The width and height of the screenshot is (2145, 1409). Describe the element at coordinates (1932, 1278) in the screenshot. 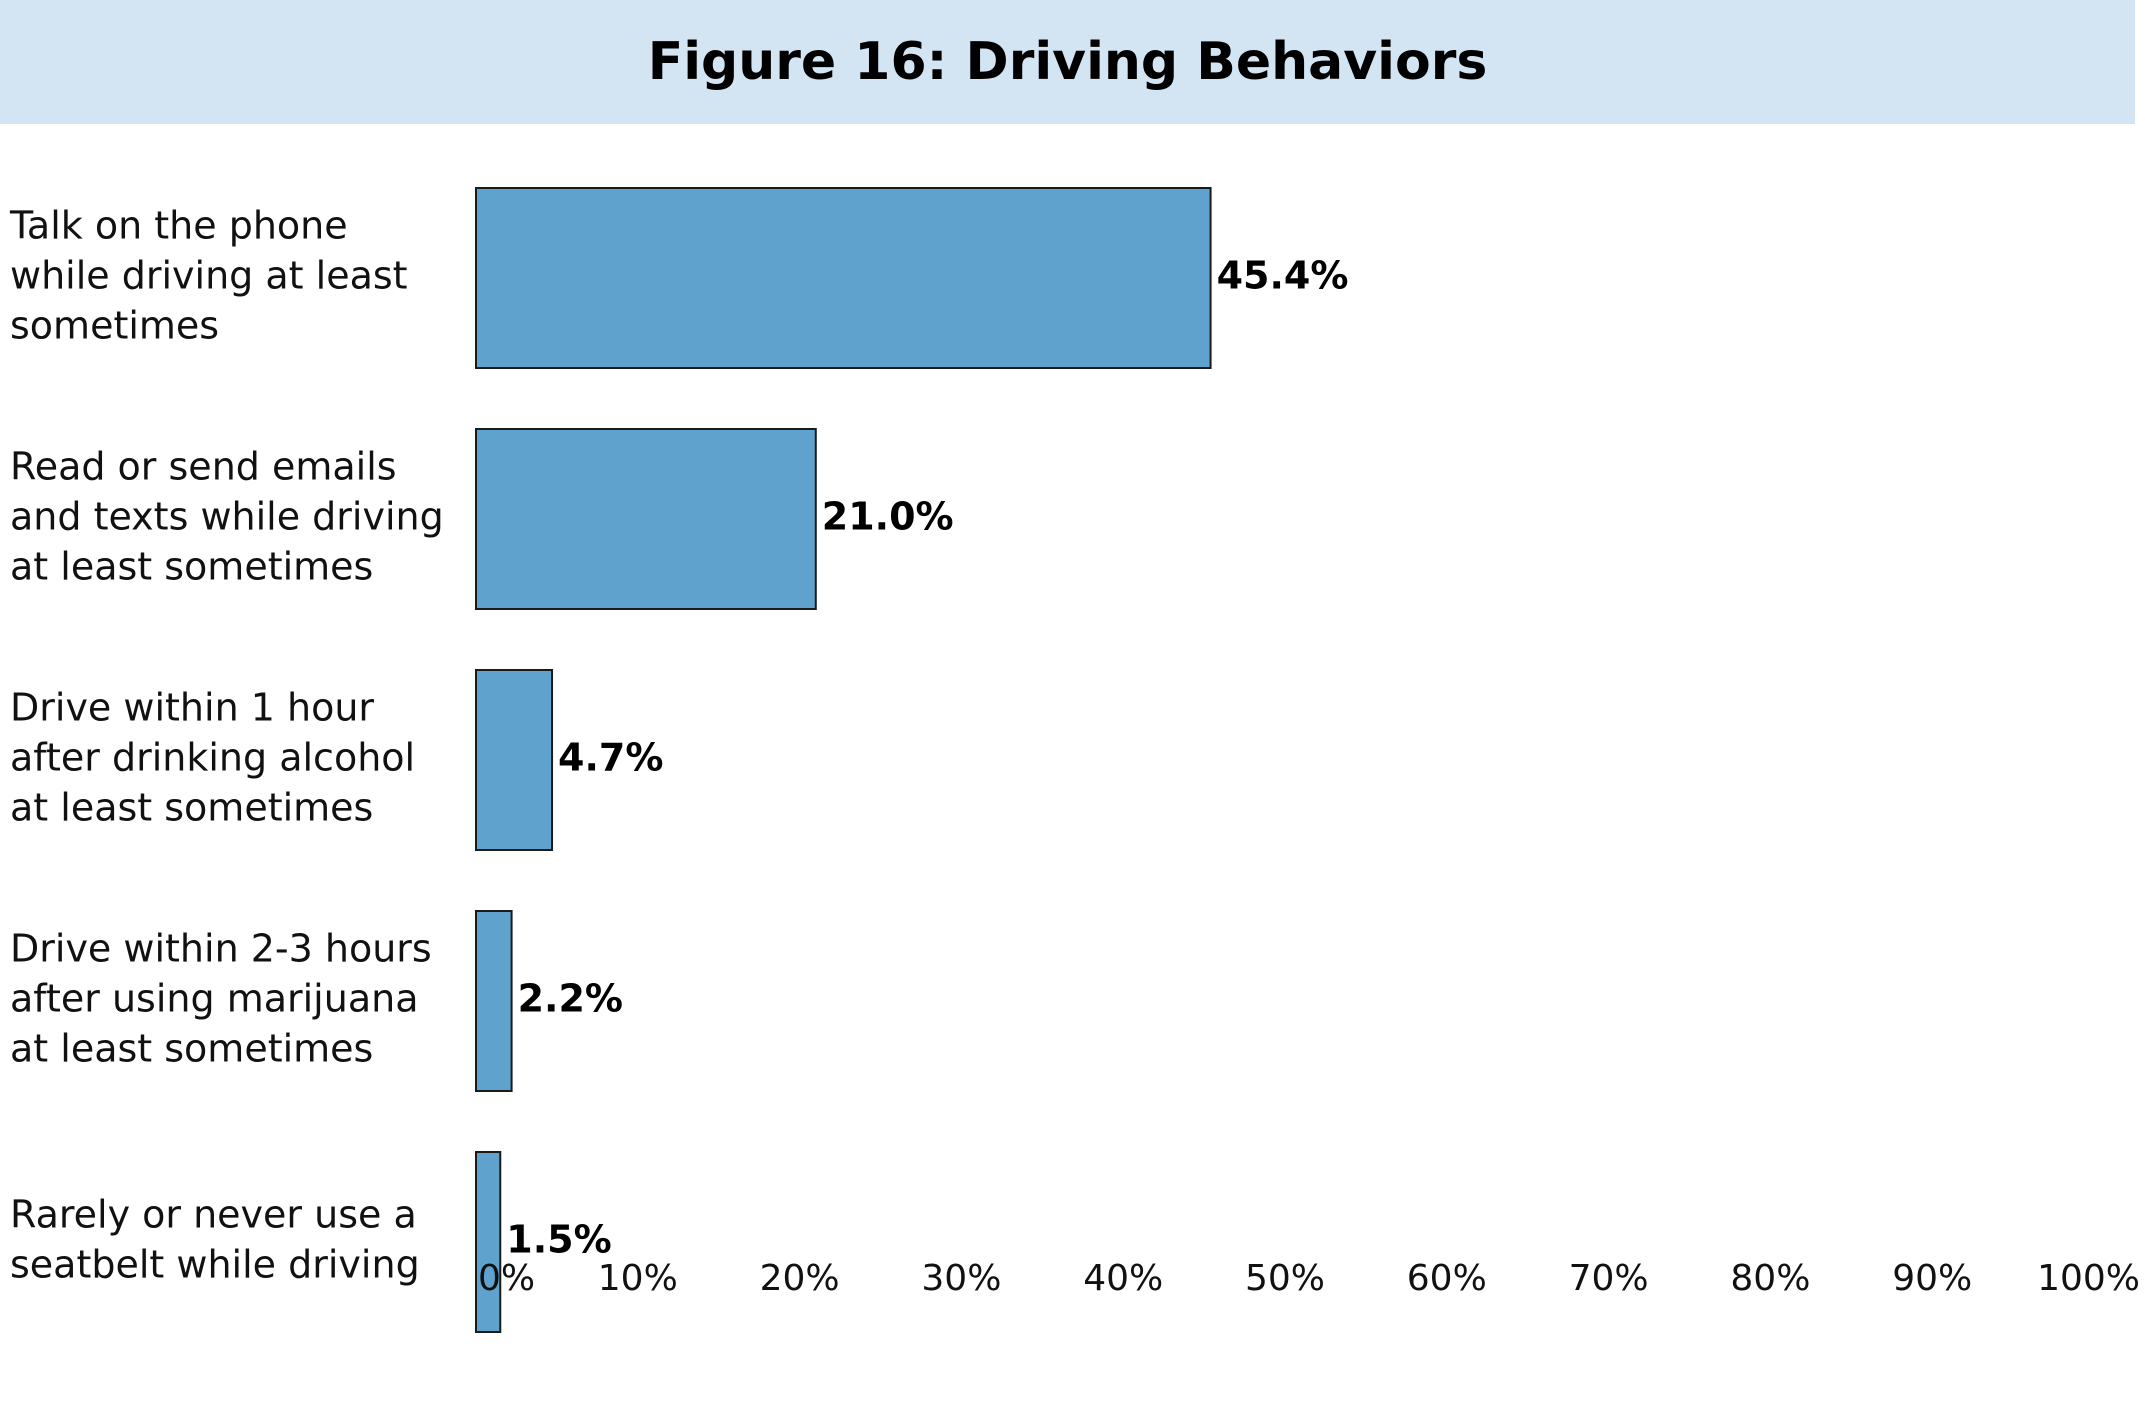

I see `x-tick-label-9: 90%` at that location.